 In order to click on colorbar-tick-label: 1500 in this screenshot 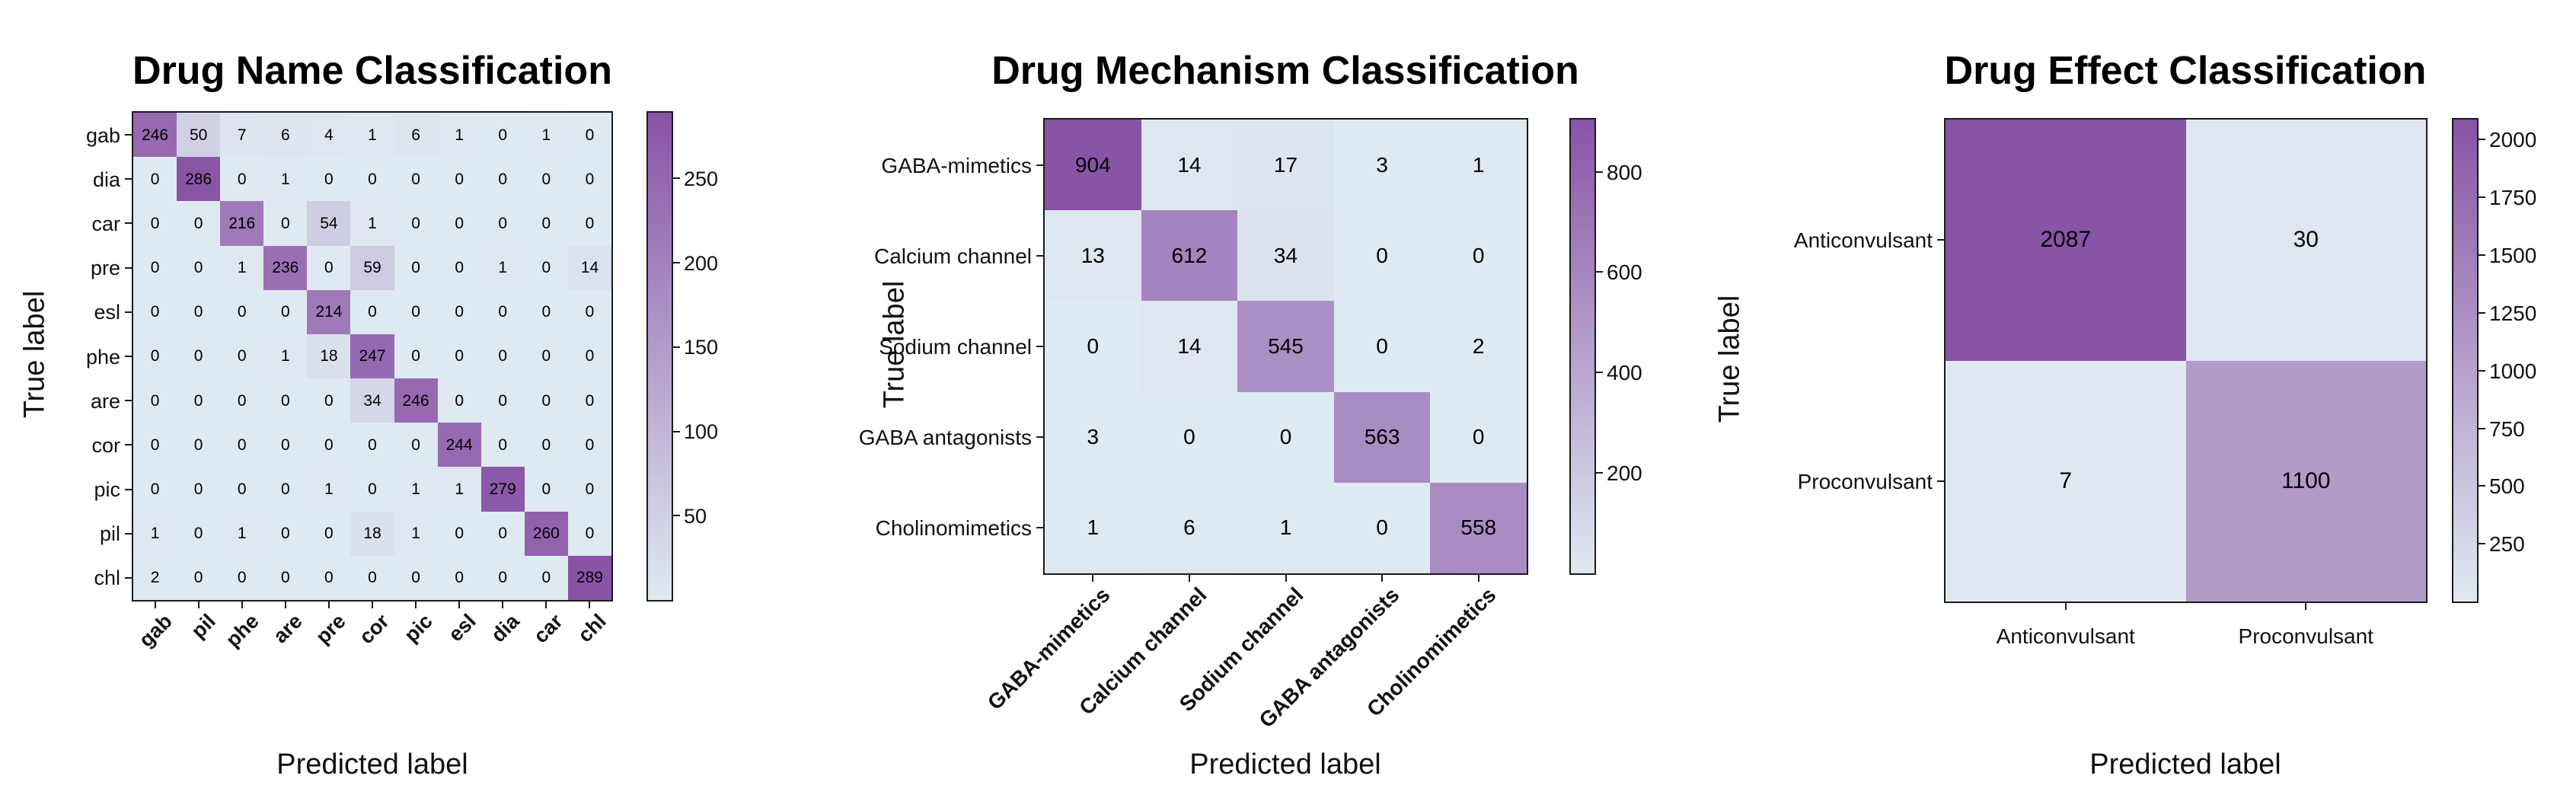, I will do `click(2513, 256)`.